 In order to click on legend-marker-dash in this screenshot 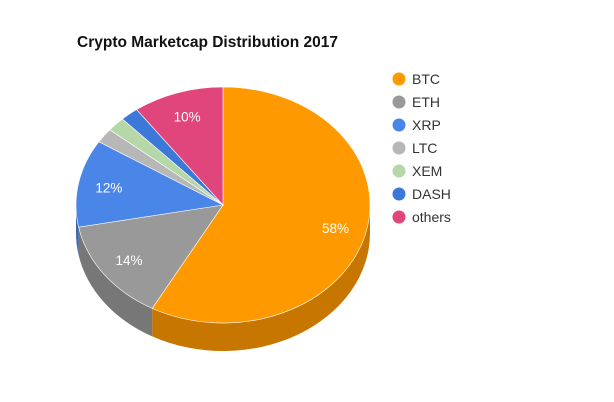, I will do `click(399, 194)`.